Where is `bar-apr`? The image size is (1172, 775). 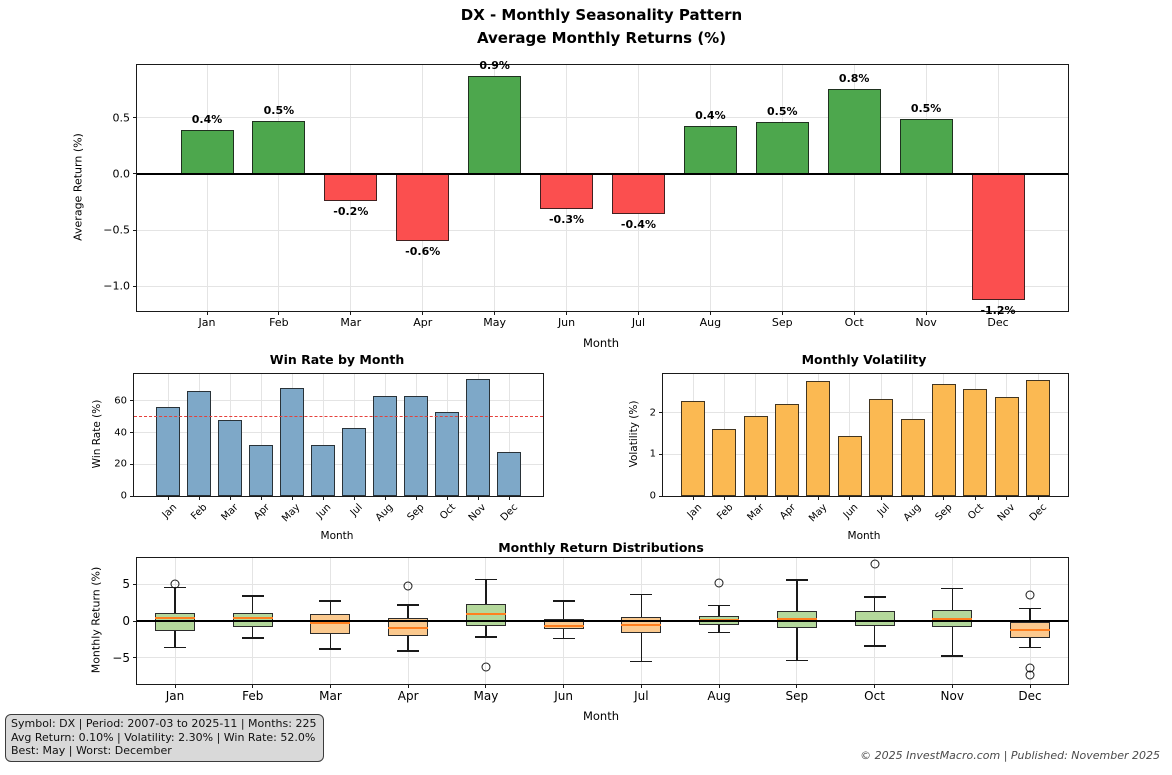
bar-apr is located at coordinates (261, 470).